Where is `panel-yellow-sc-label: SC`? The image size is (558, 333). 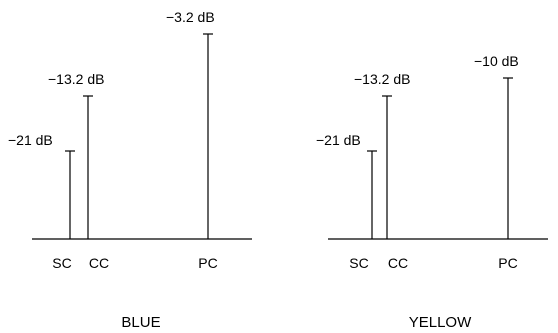 panel-yellow-sc-label: SC is located at coordinates (358, 263).